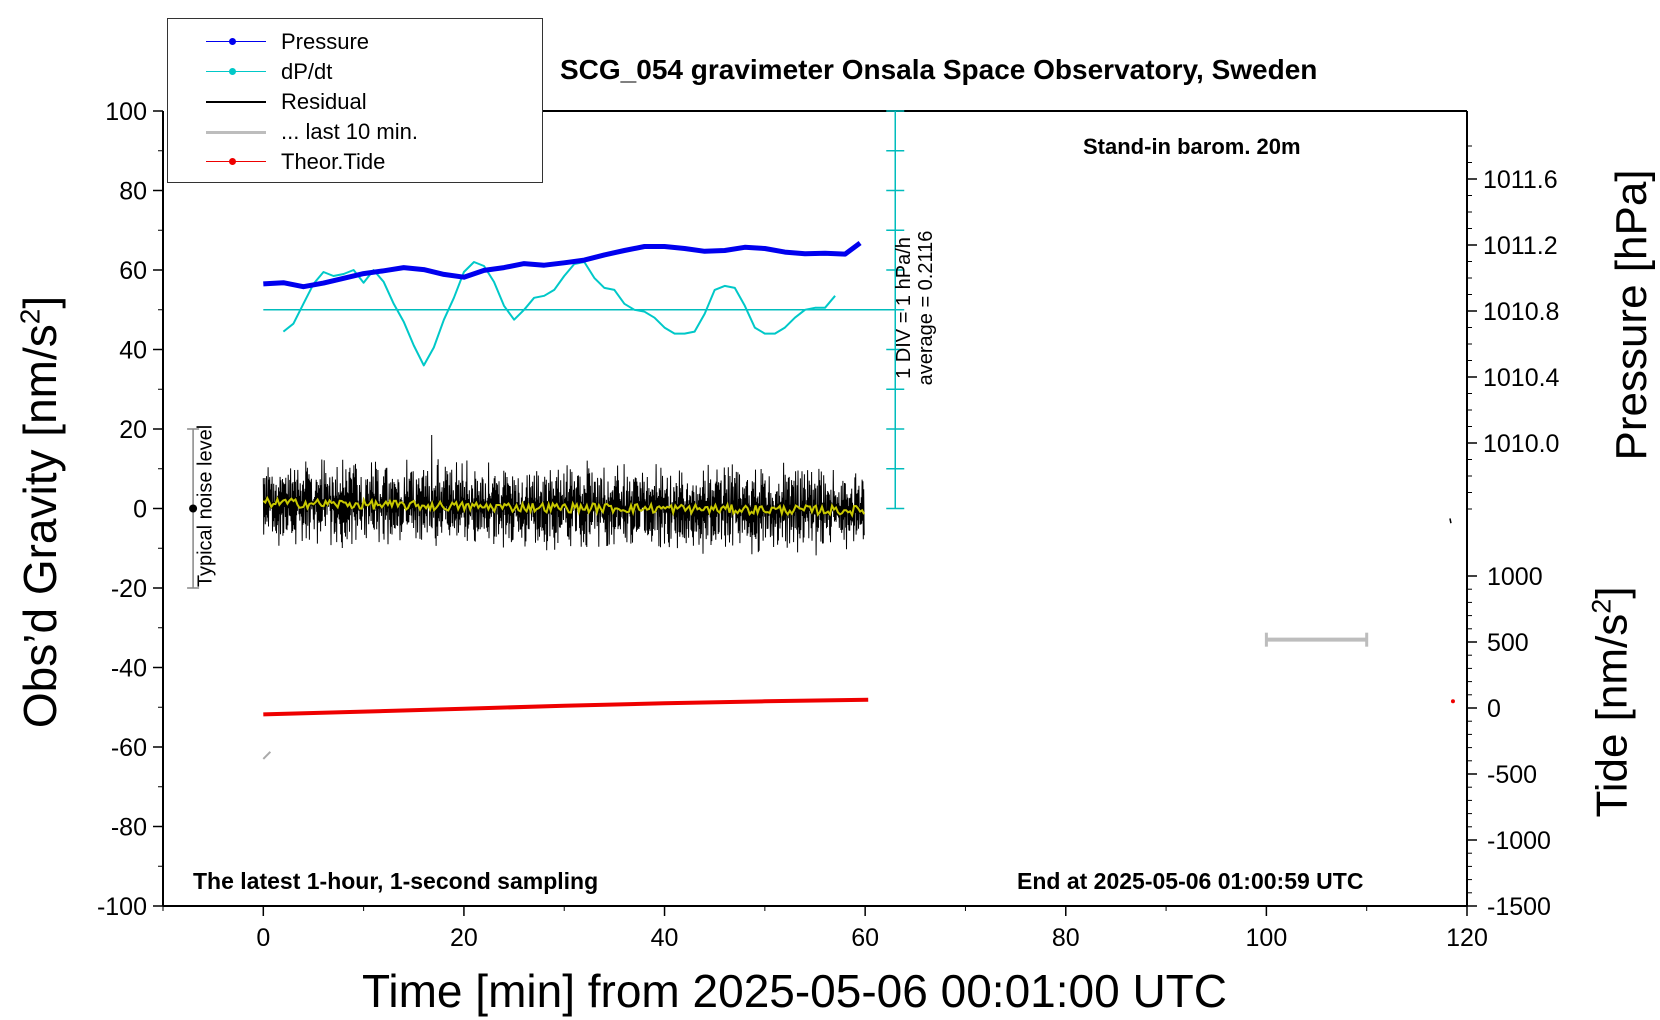  What do you see at coordinates (307, 71) in the screenshot?
I see `legend-label-dpdt: dP/dt` at bounding box center [307, 71].